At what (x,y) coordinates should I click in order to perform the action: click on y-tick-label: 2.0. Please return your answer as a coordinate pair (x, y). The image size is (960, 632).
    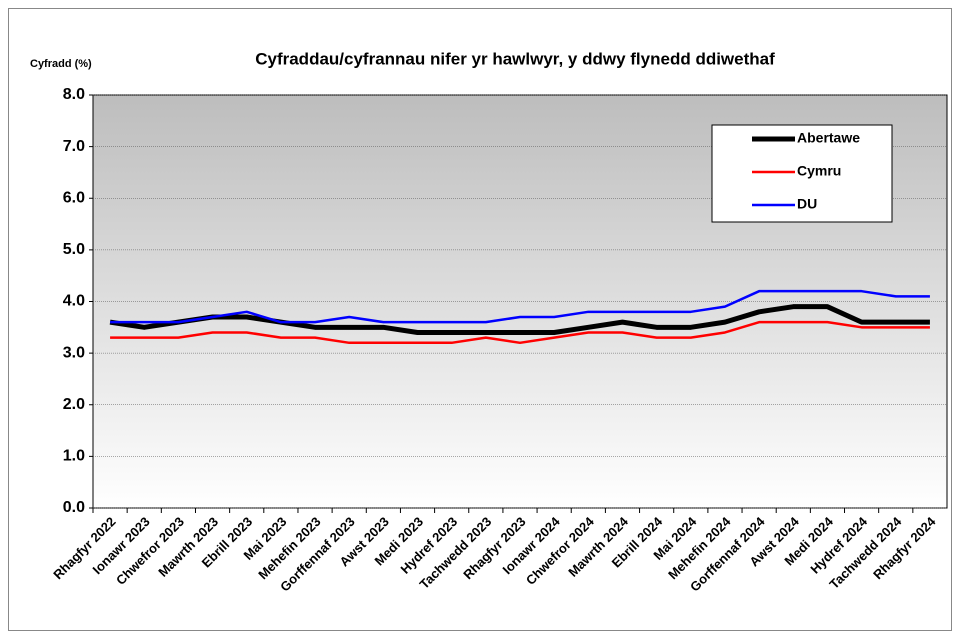
    Looking at the image, I should click on (74, 404).